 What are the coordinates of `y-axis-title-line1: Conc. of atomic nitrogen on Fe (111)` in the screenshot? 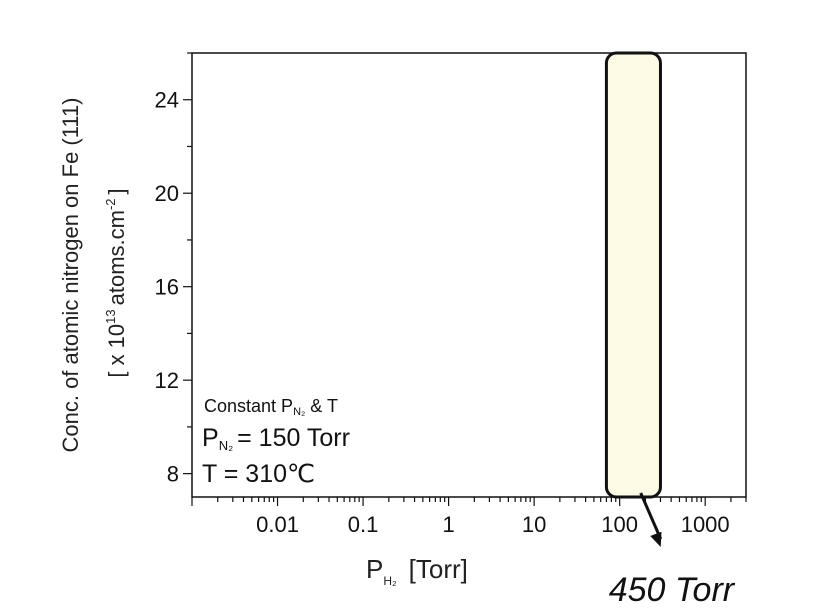 It's located at (70, 274).